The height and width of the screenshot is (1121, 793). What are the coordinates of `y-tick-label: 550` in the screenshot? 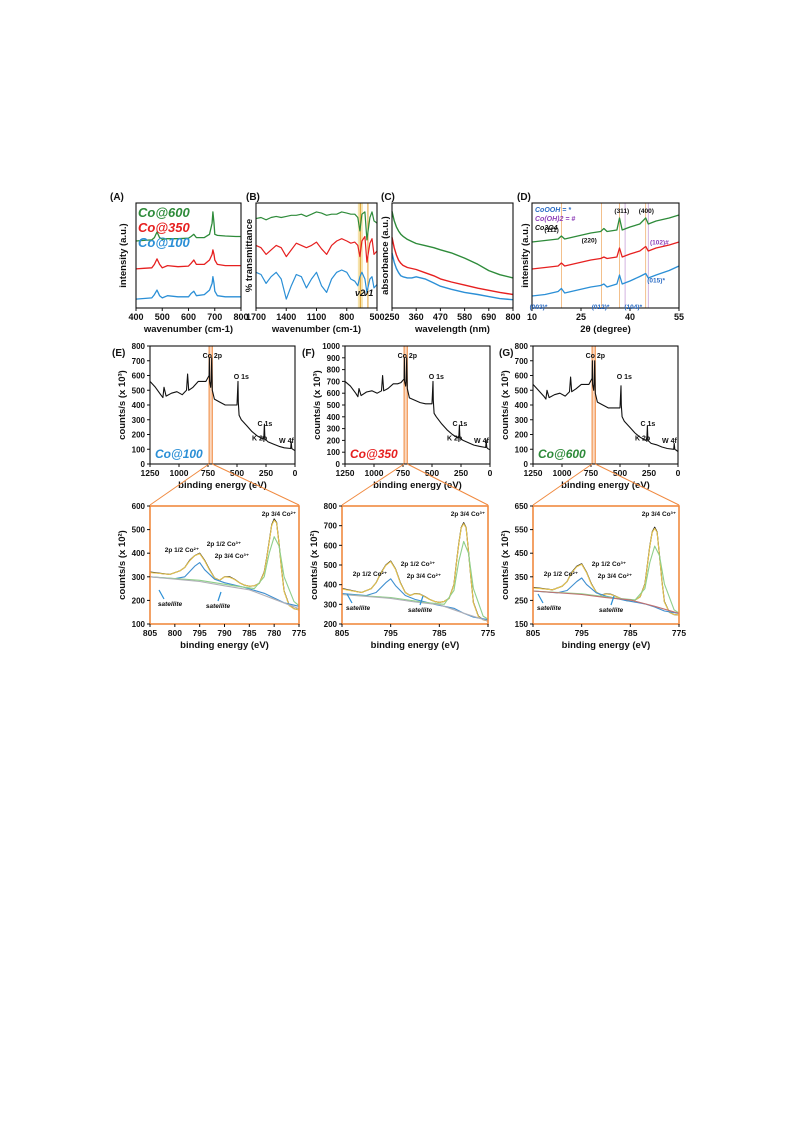 It's located at (522, 530).